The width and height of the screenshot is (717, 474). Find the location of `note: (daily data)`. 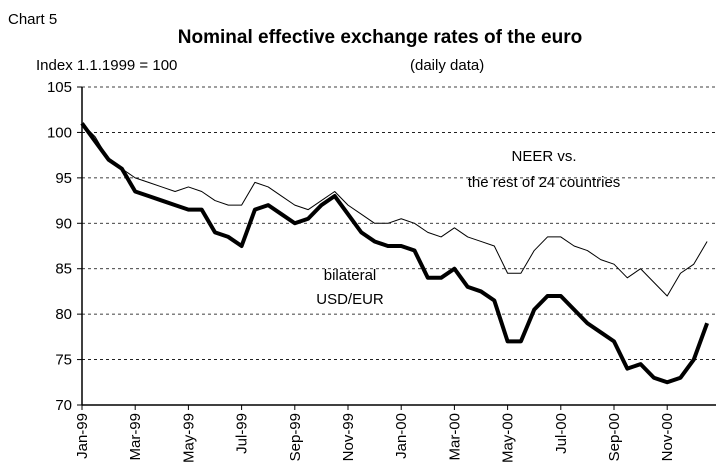

note: (daily data) is located at coordinates (447, 65).